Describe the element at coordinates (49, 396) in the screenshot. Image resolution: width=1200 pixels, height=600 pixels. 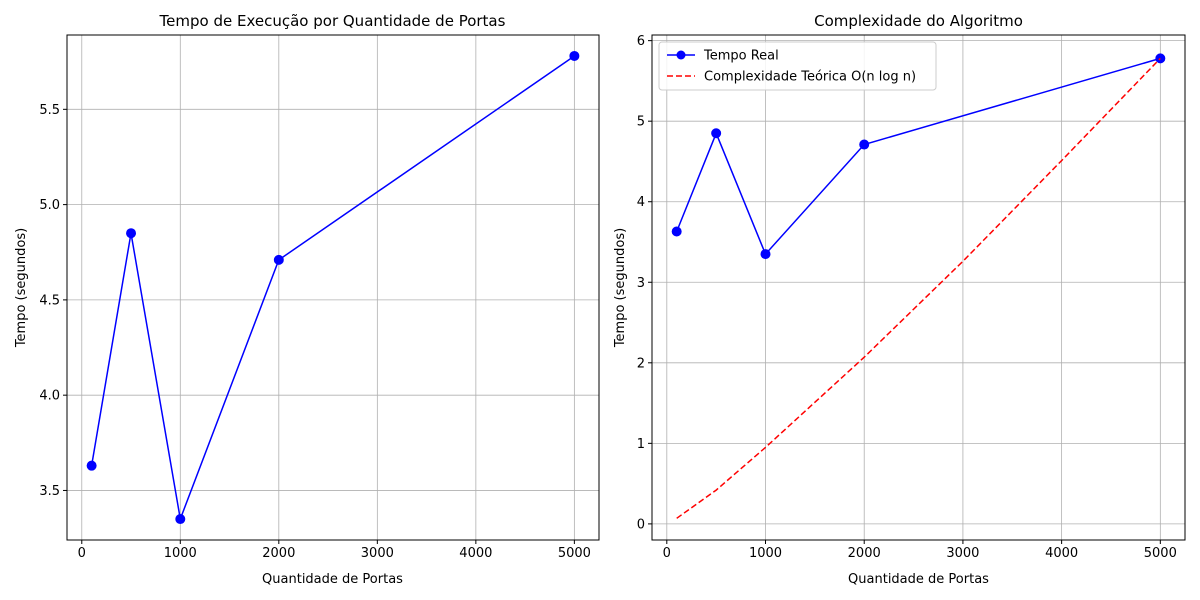
I see `y-tick-label: 4.0` at that location.